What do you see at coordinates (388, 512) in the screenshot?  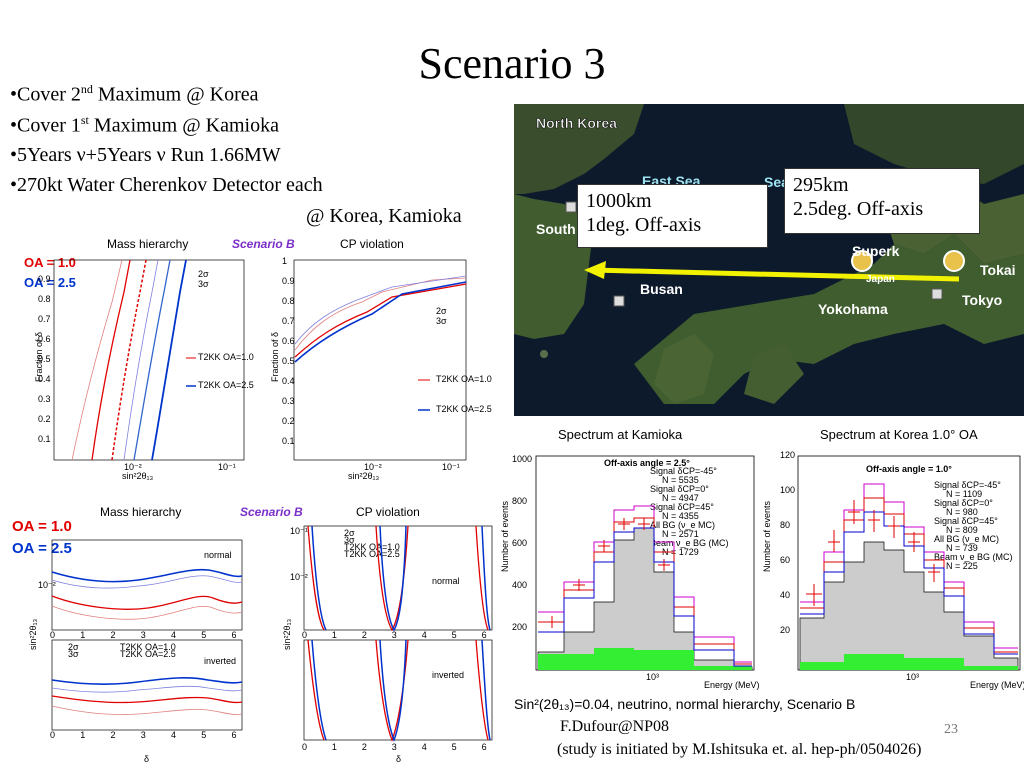 I see `bottom-cp-title: CP violation` at bounding box center [388, 512].